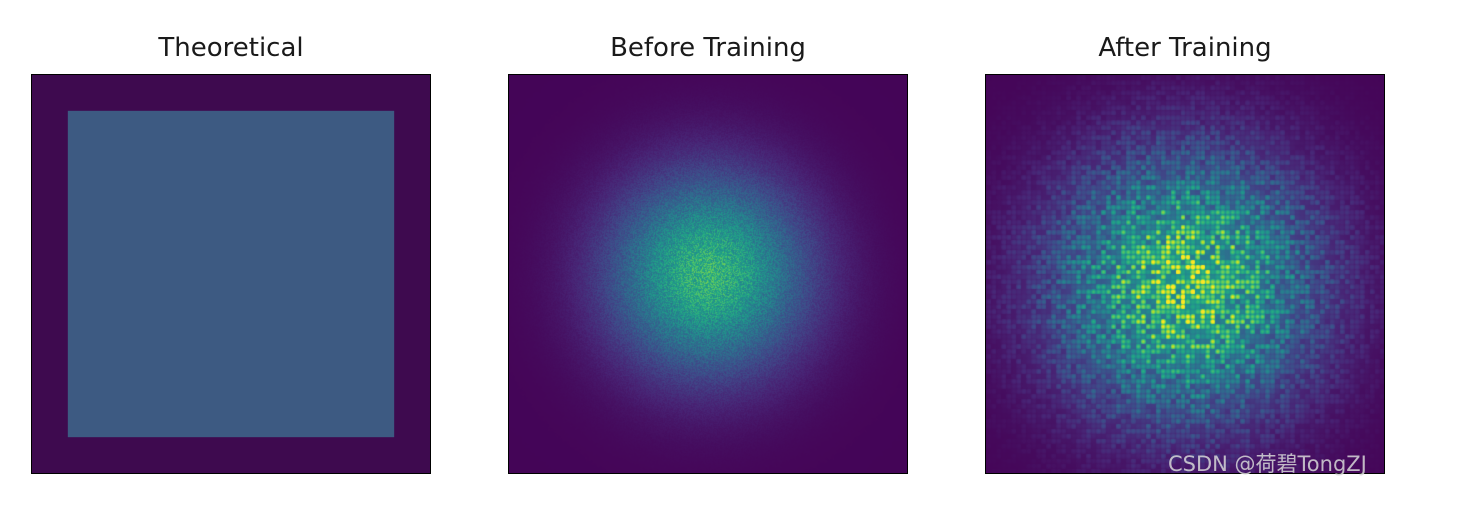  I want to click on watermark: CSDN @荷碧TongZJ, so click(1267, 463).